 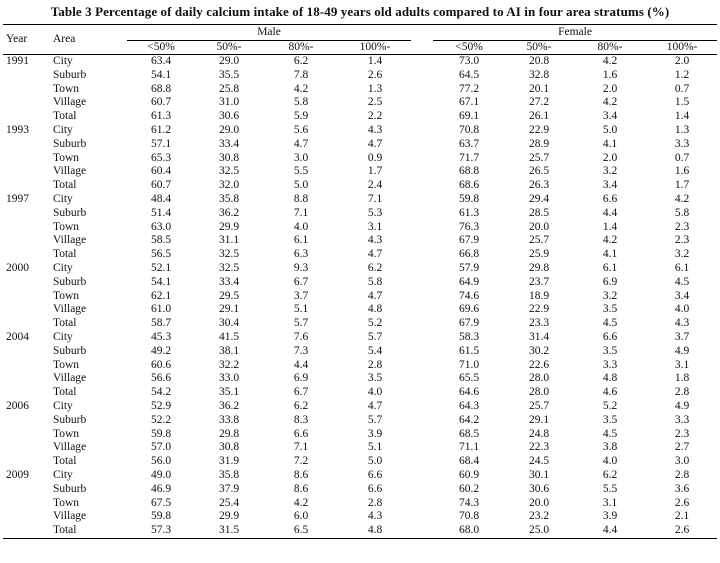 What do you see at coordinates (539, 240) in the screenshot?
I see `female-value-cell: 25.7` at bounding box center [539, 240].